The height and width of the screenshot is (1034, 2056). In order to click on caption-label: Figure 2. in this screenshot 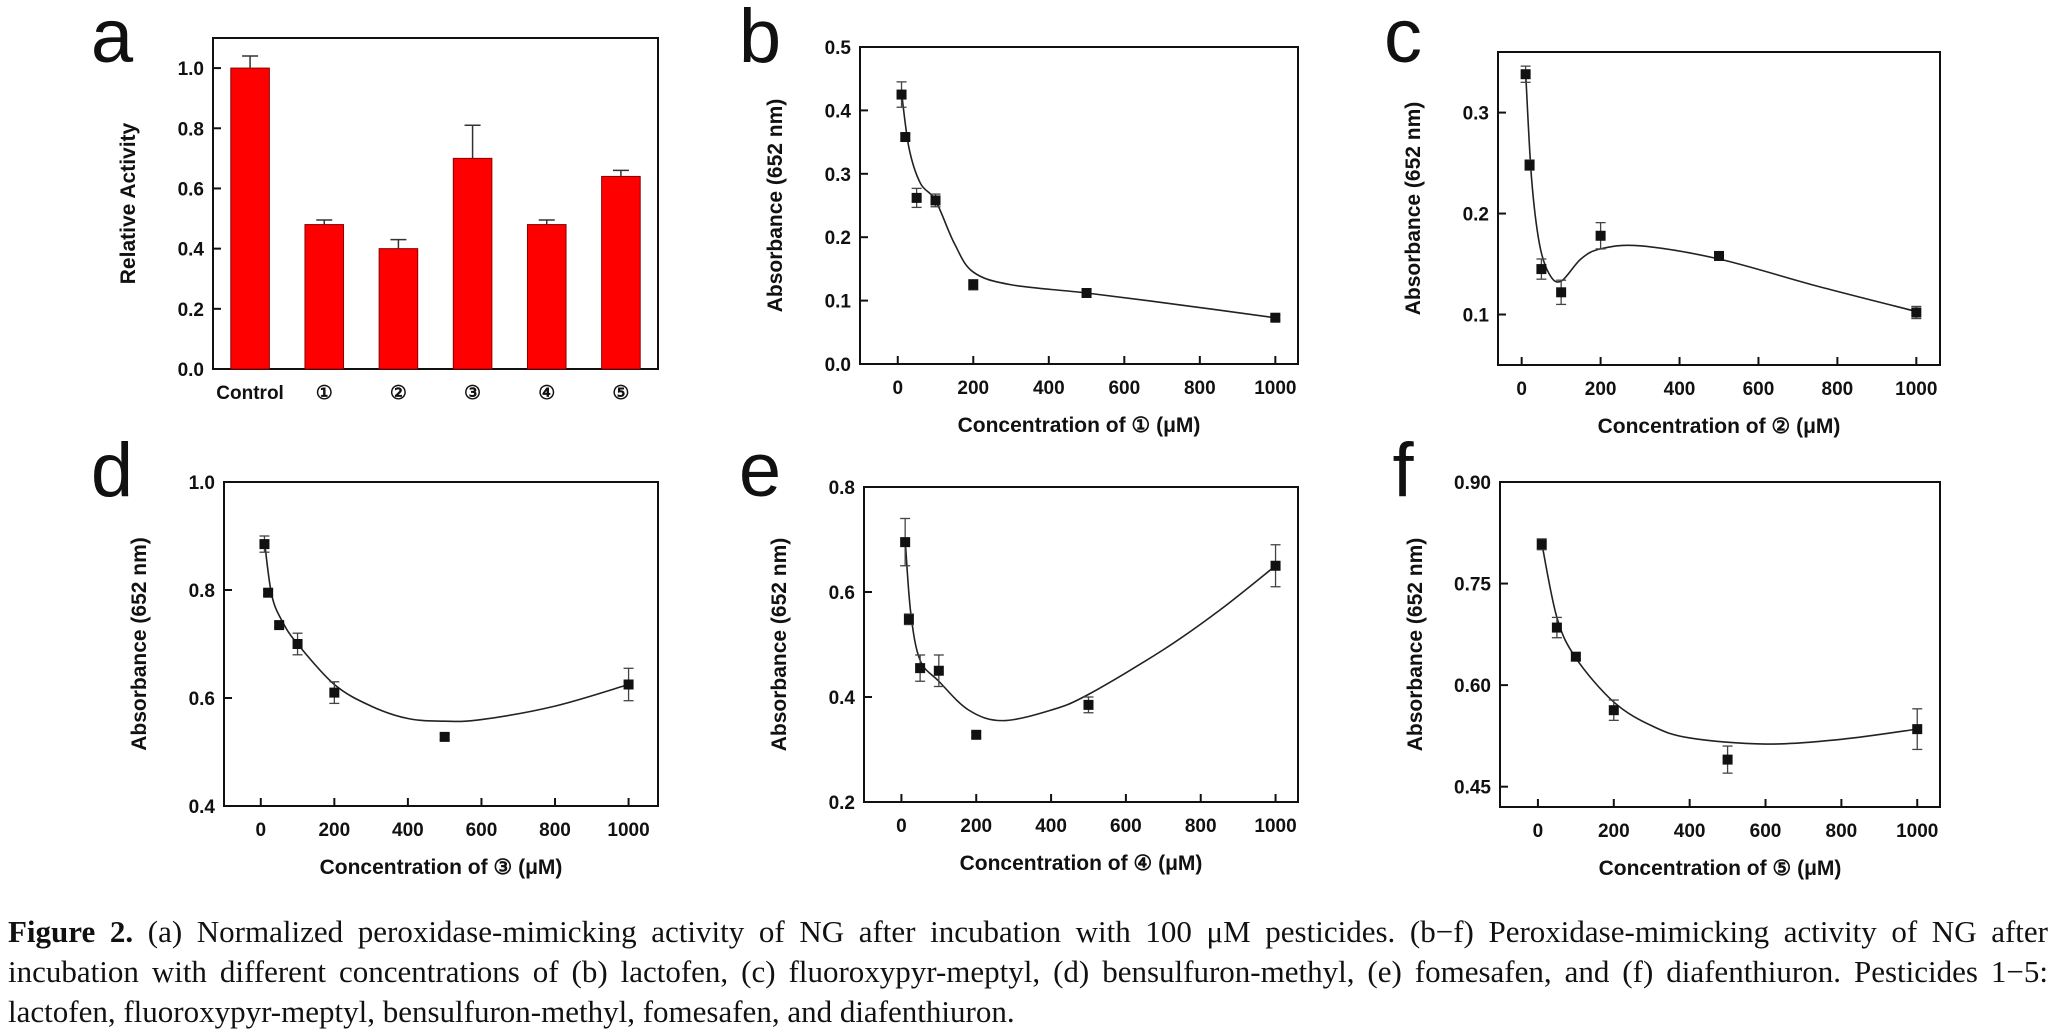, I will do `click(71, 931)`.